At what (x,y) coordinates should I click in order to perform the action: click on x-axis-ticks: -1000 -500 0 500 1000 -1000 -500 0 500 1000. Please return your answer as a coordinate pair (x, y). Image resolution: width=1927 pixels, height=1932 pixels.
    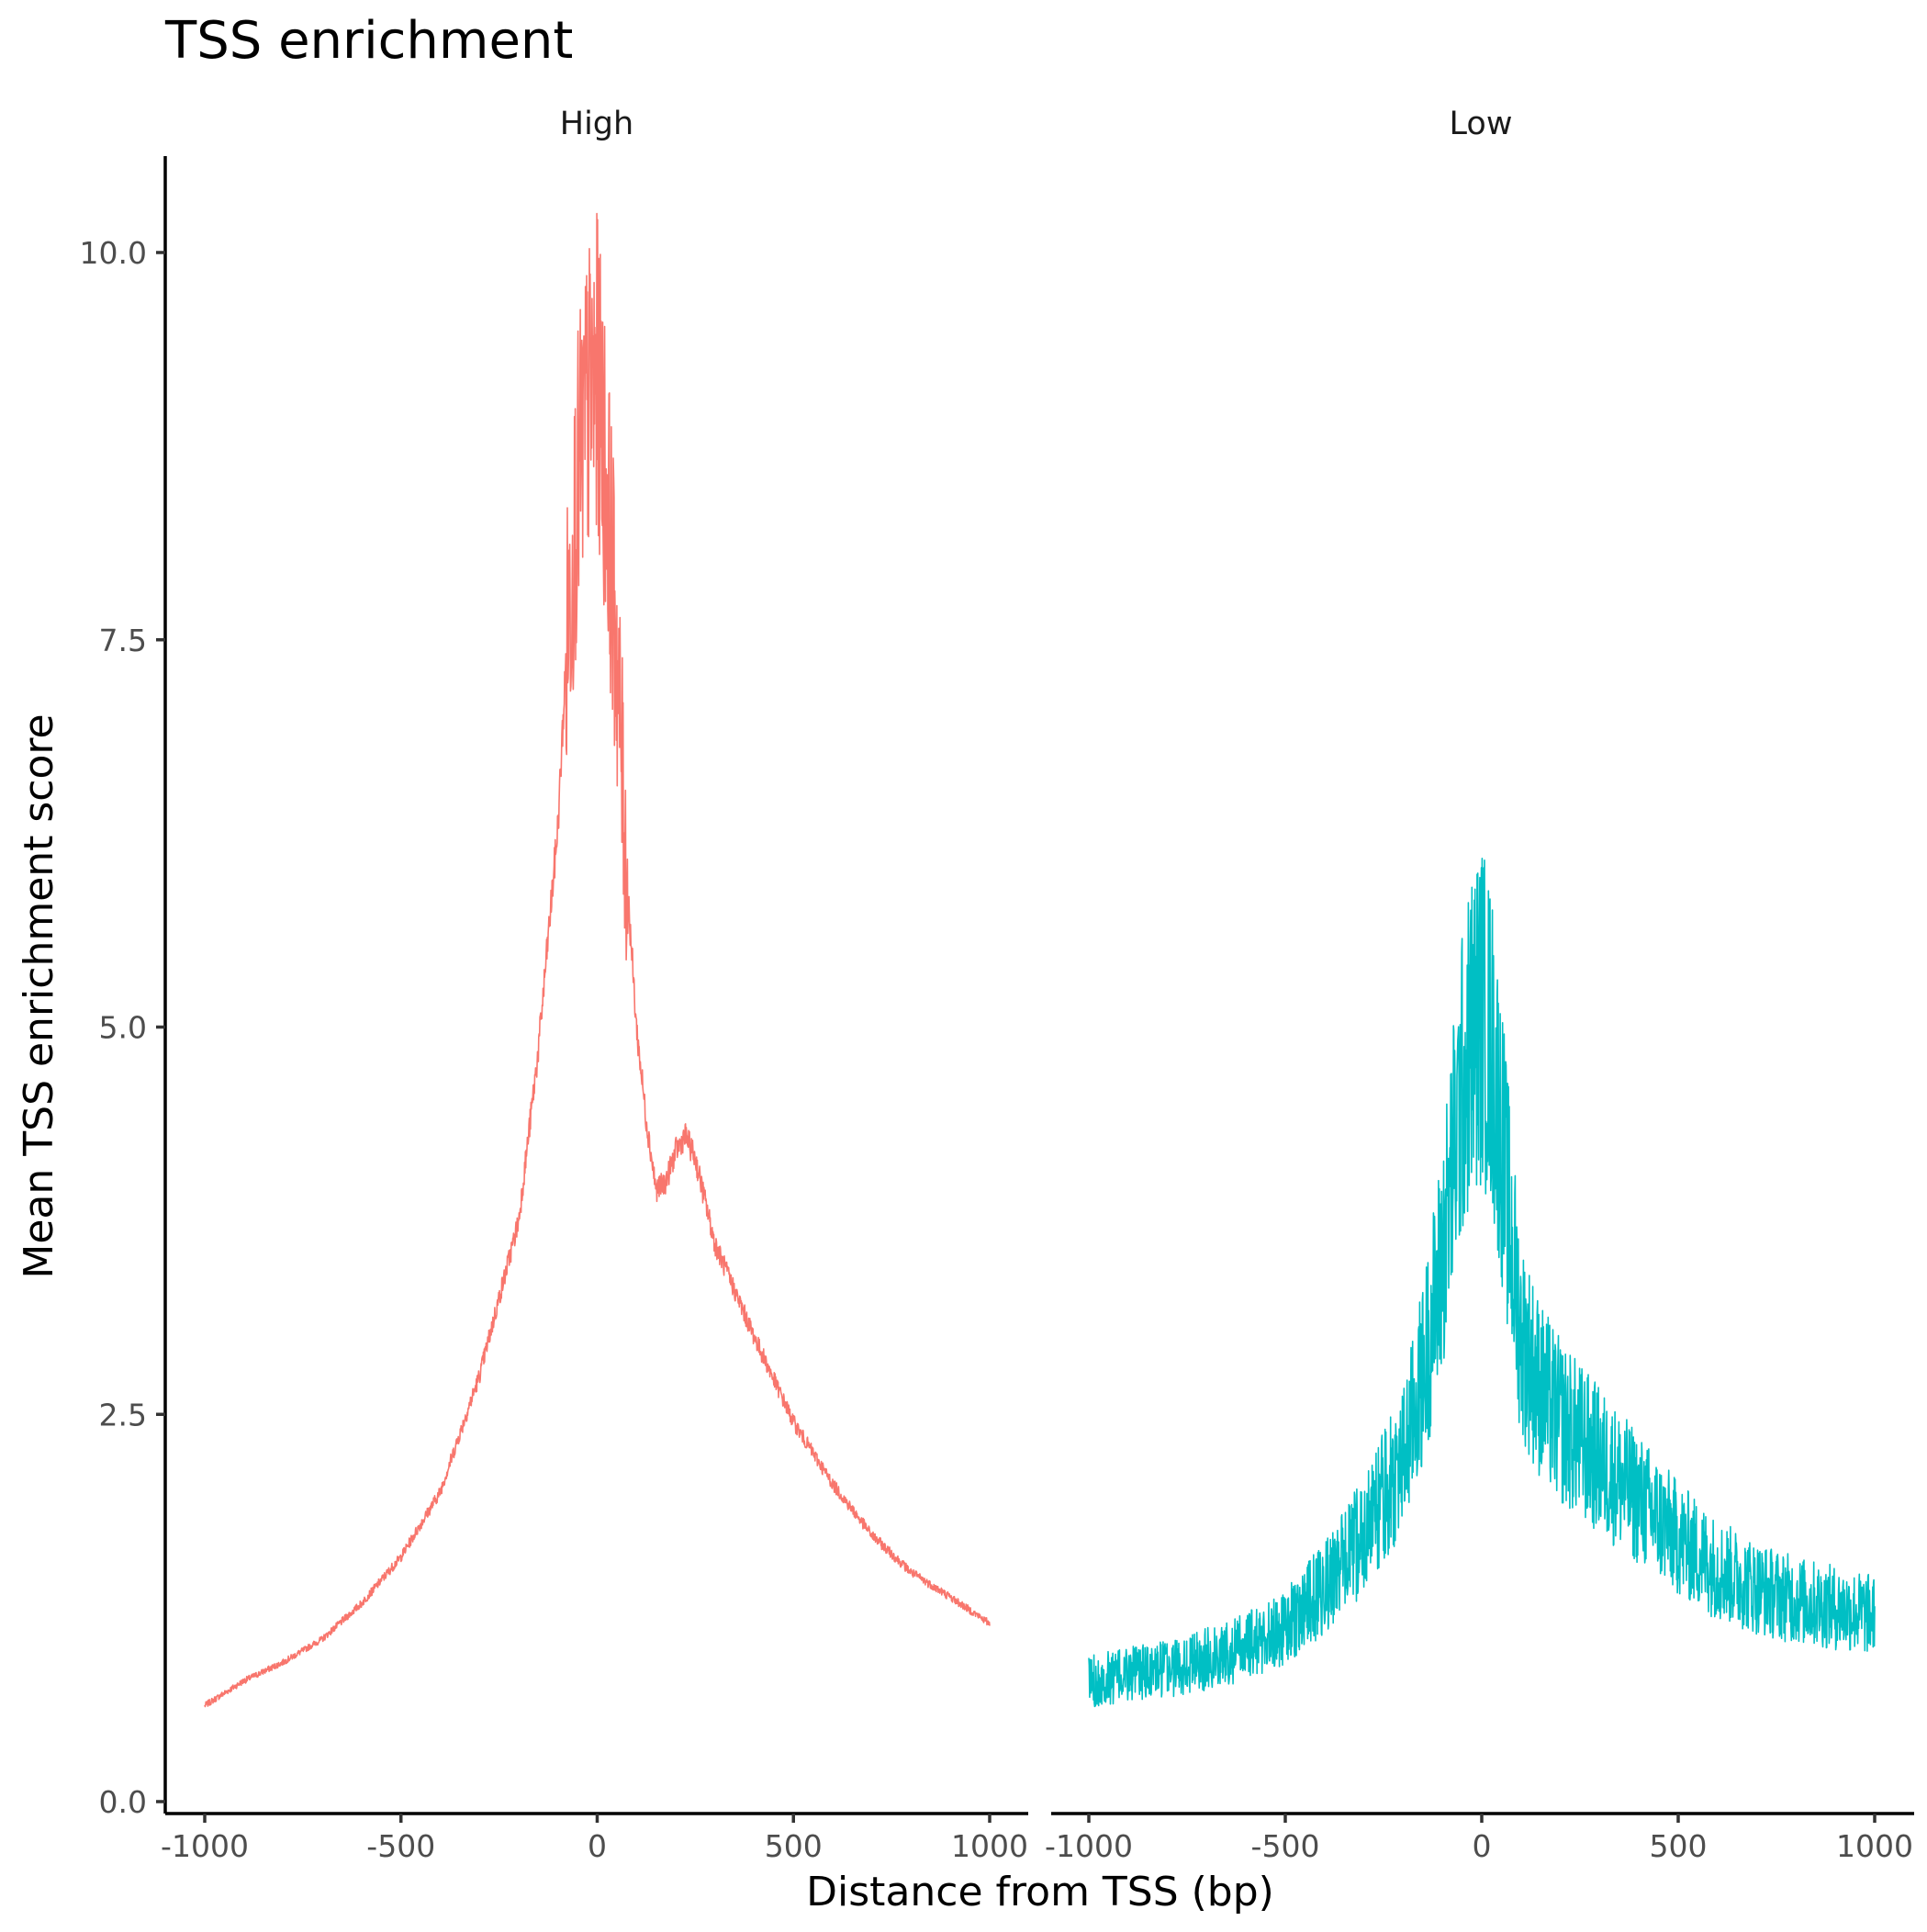
    Looking at the image, I should click on (1037, 1839).